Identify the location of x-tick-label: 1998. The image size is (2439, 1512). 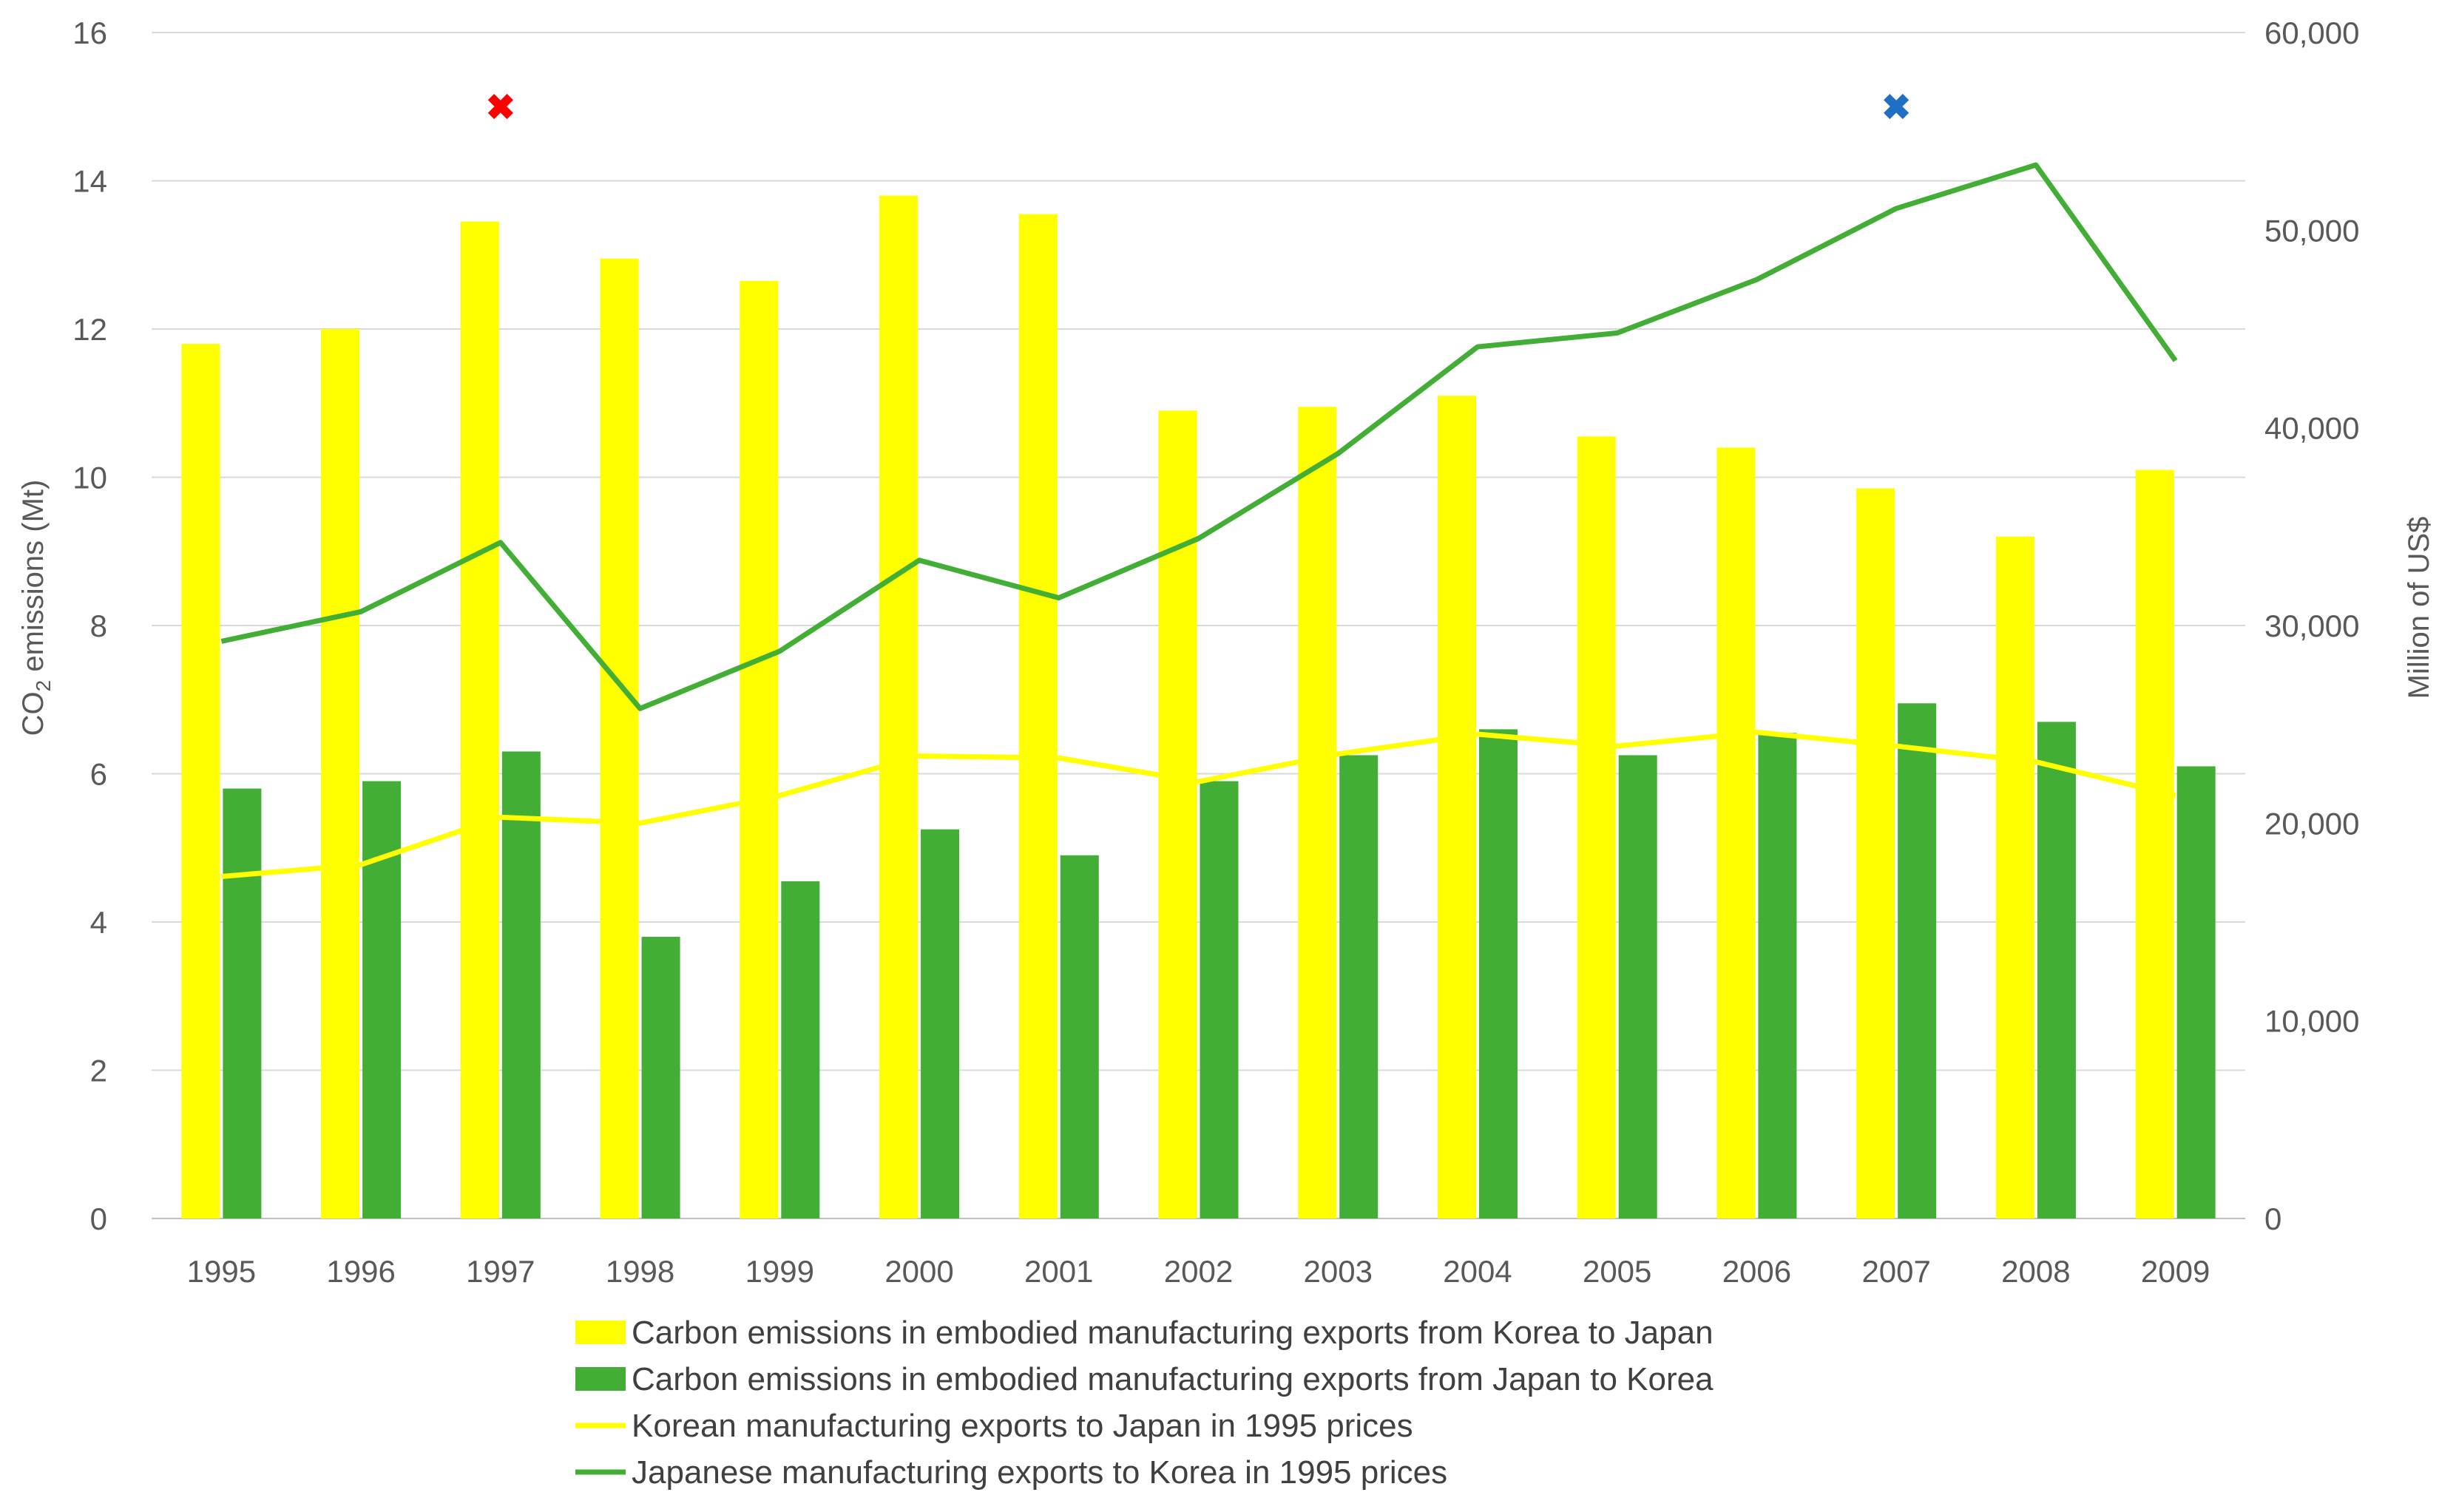
(640, 1271).